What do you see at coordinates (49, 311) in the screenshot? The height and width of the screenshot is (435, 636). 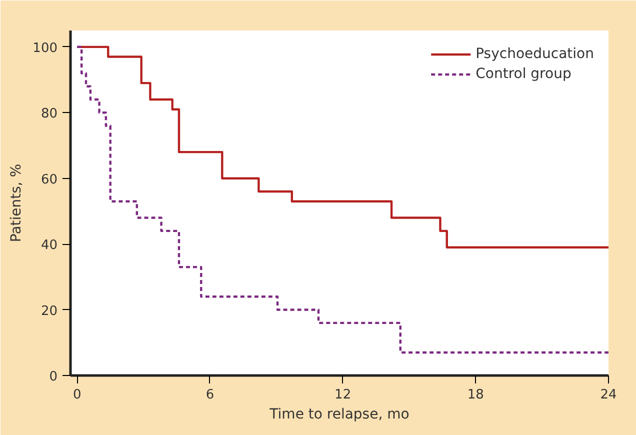 I see `y-tick-label: 20` at bounding box center [49, 311].